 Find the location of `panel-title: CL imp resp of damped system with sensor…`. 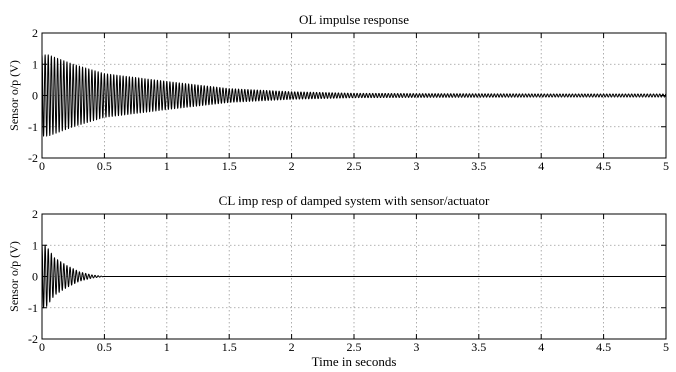

panel-title: CL imp resp of damped system with sensor… is located at coordinates (354, 200).